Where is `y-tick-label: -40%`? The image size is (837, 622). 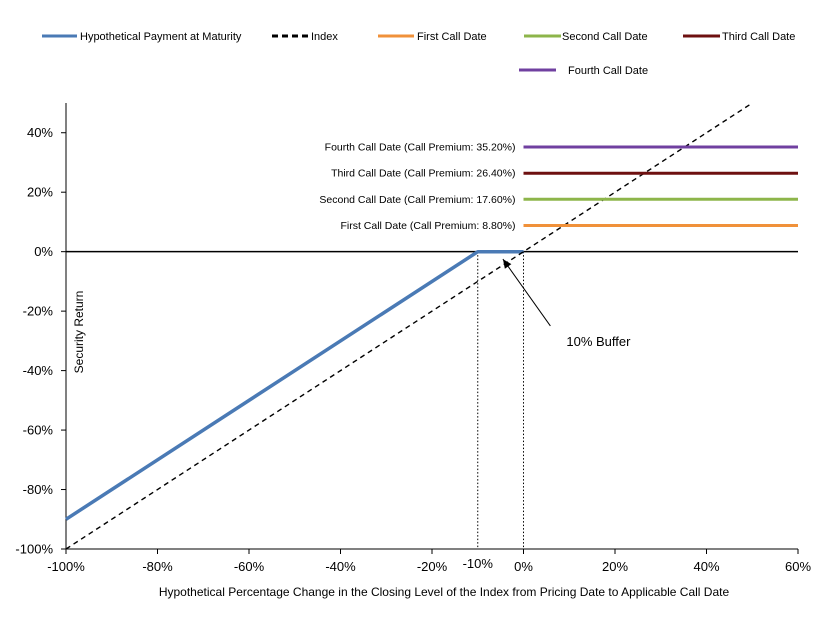 y-tick-label: -40% is located at coordinates (38, 370).